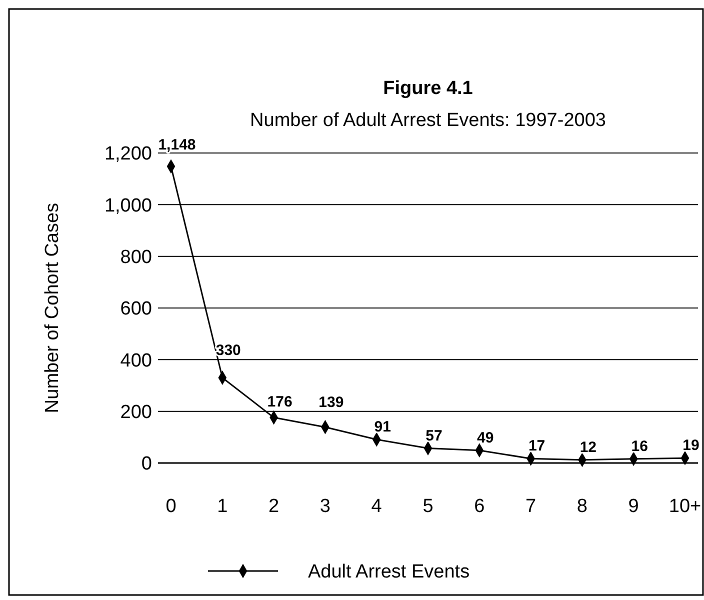 Image resolution: width=704 pixels, height=600 pixels. What do you see at coordinates (136, 361) in the screenshot?
I see `y-tick-label: 400` at bounding box center [136, 361].